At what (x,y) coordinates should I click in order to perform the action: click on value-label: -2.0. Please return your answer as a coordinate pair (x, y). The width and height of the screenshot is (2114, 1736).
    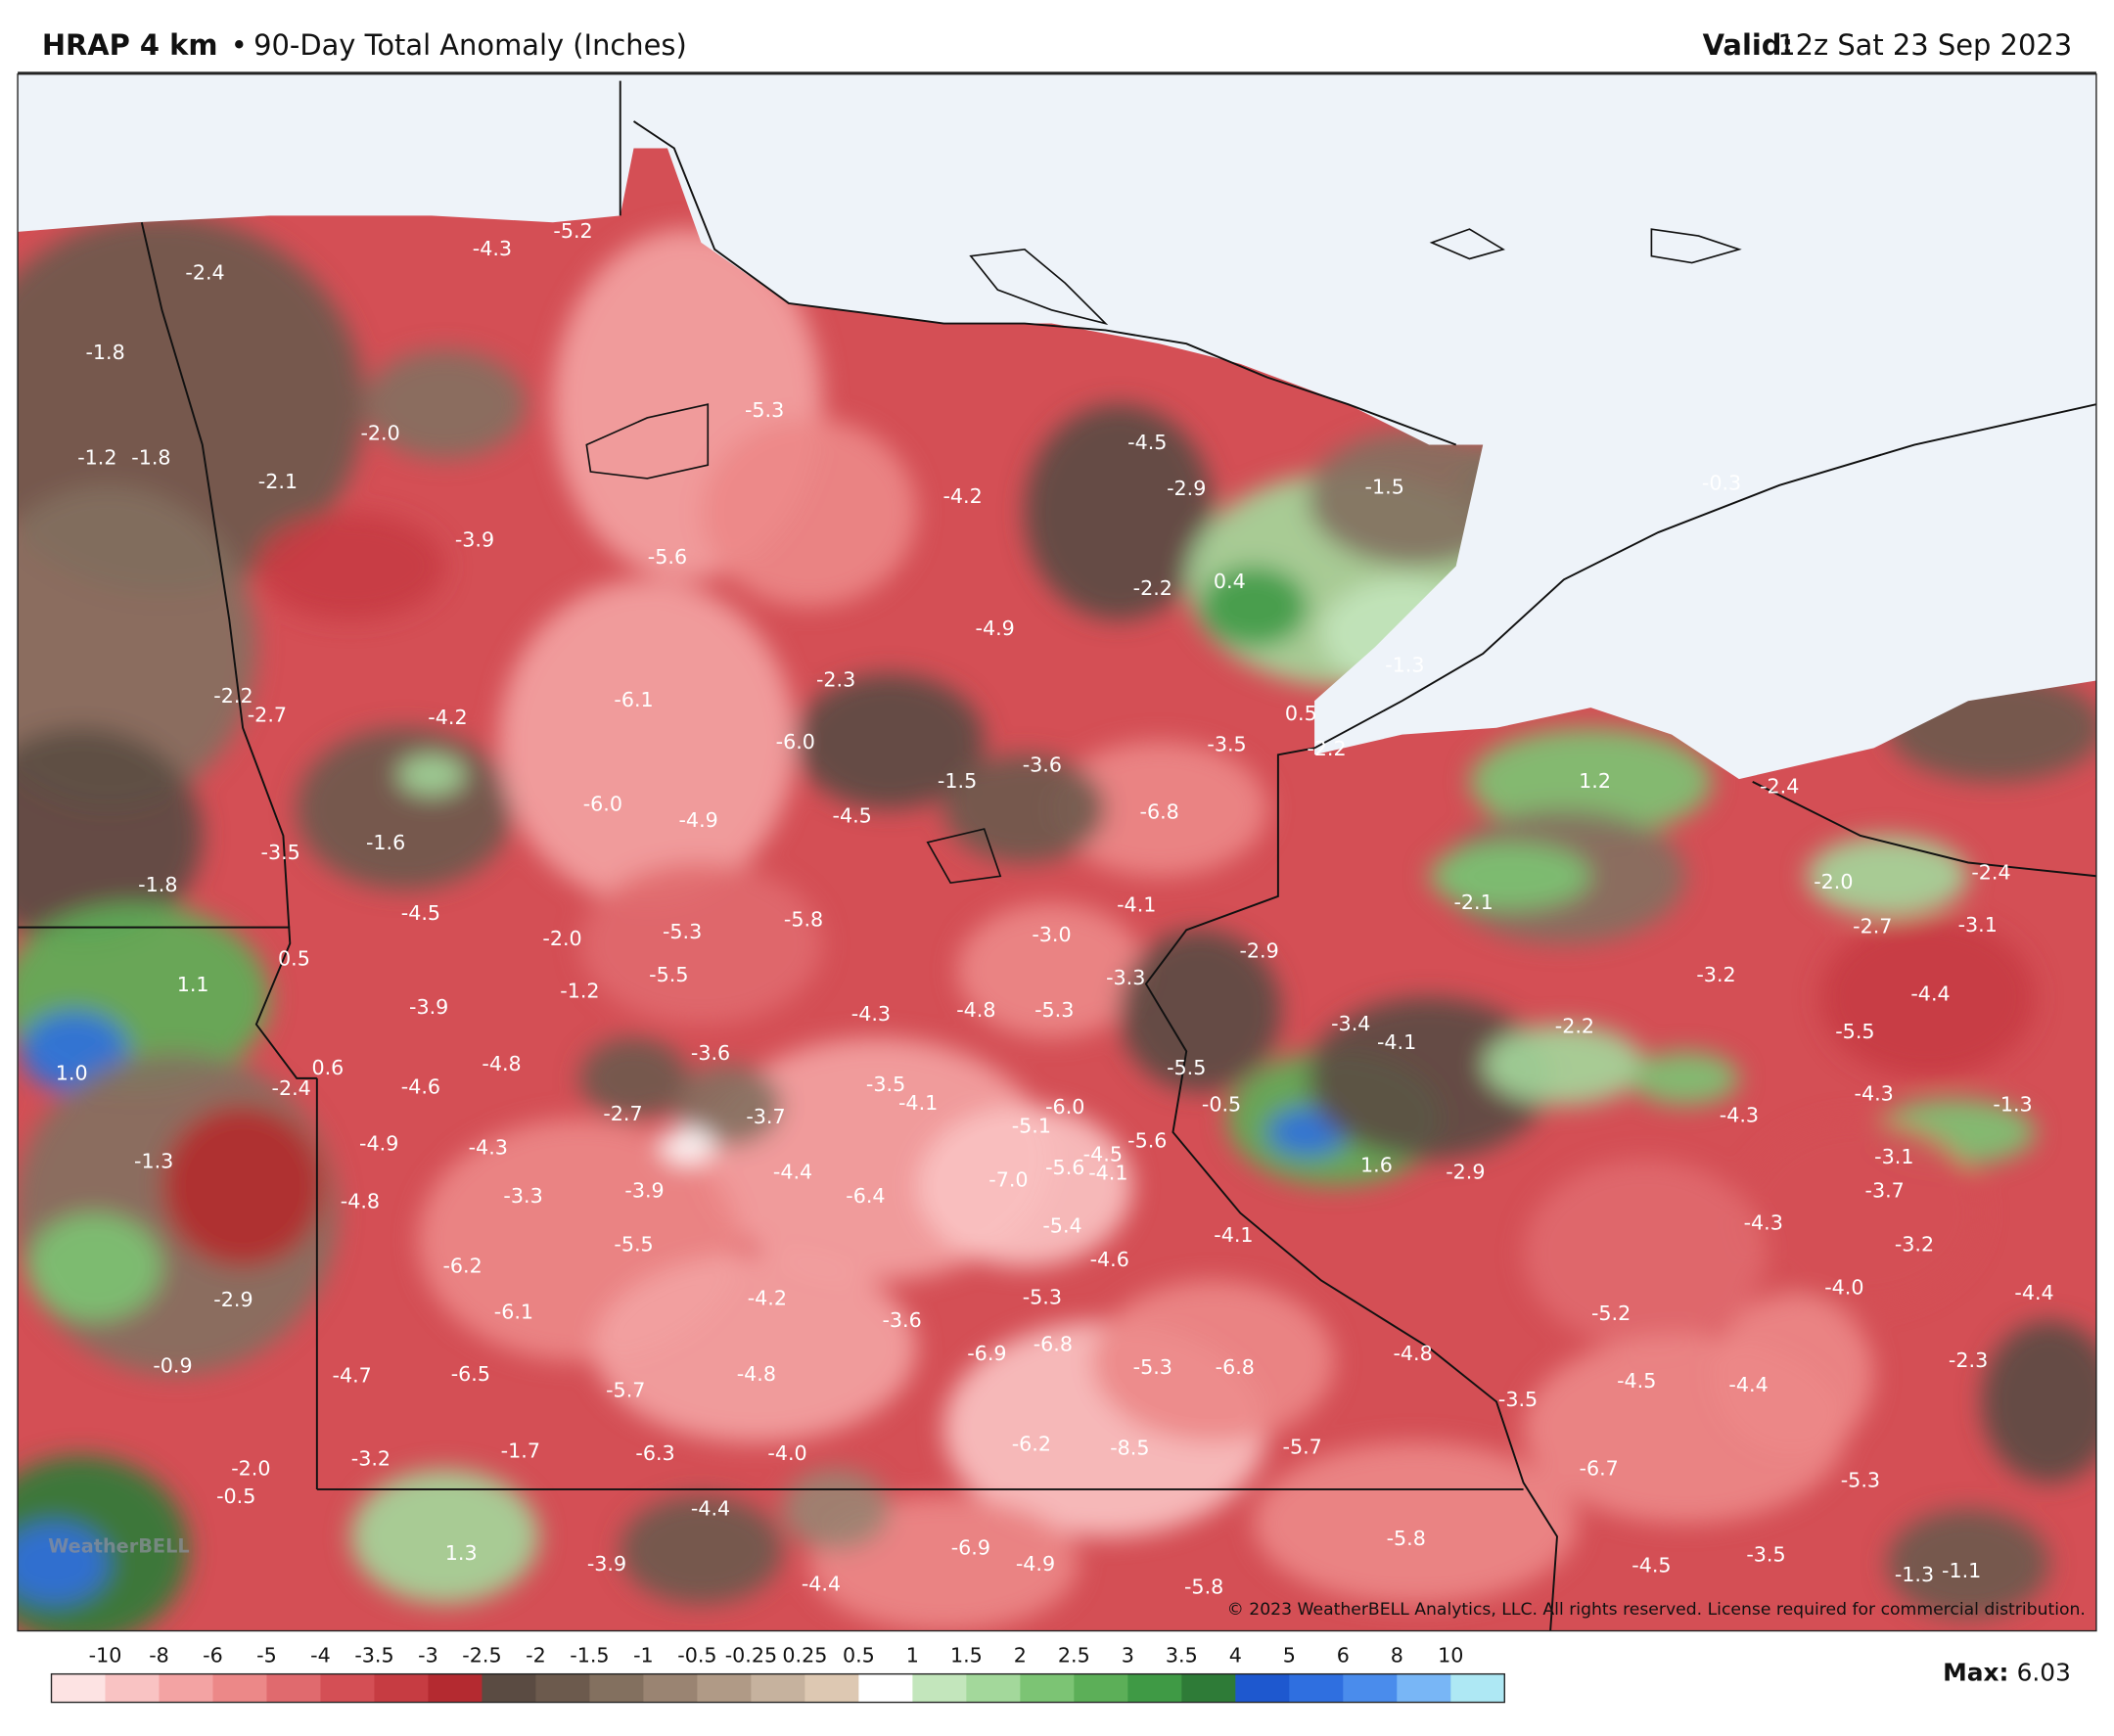
    Looking at the image, I should click on (562, 938).